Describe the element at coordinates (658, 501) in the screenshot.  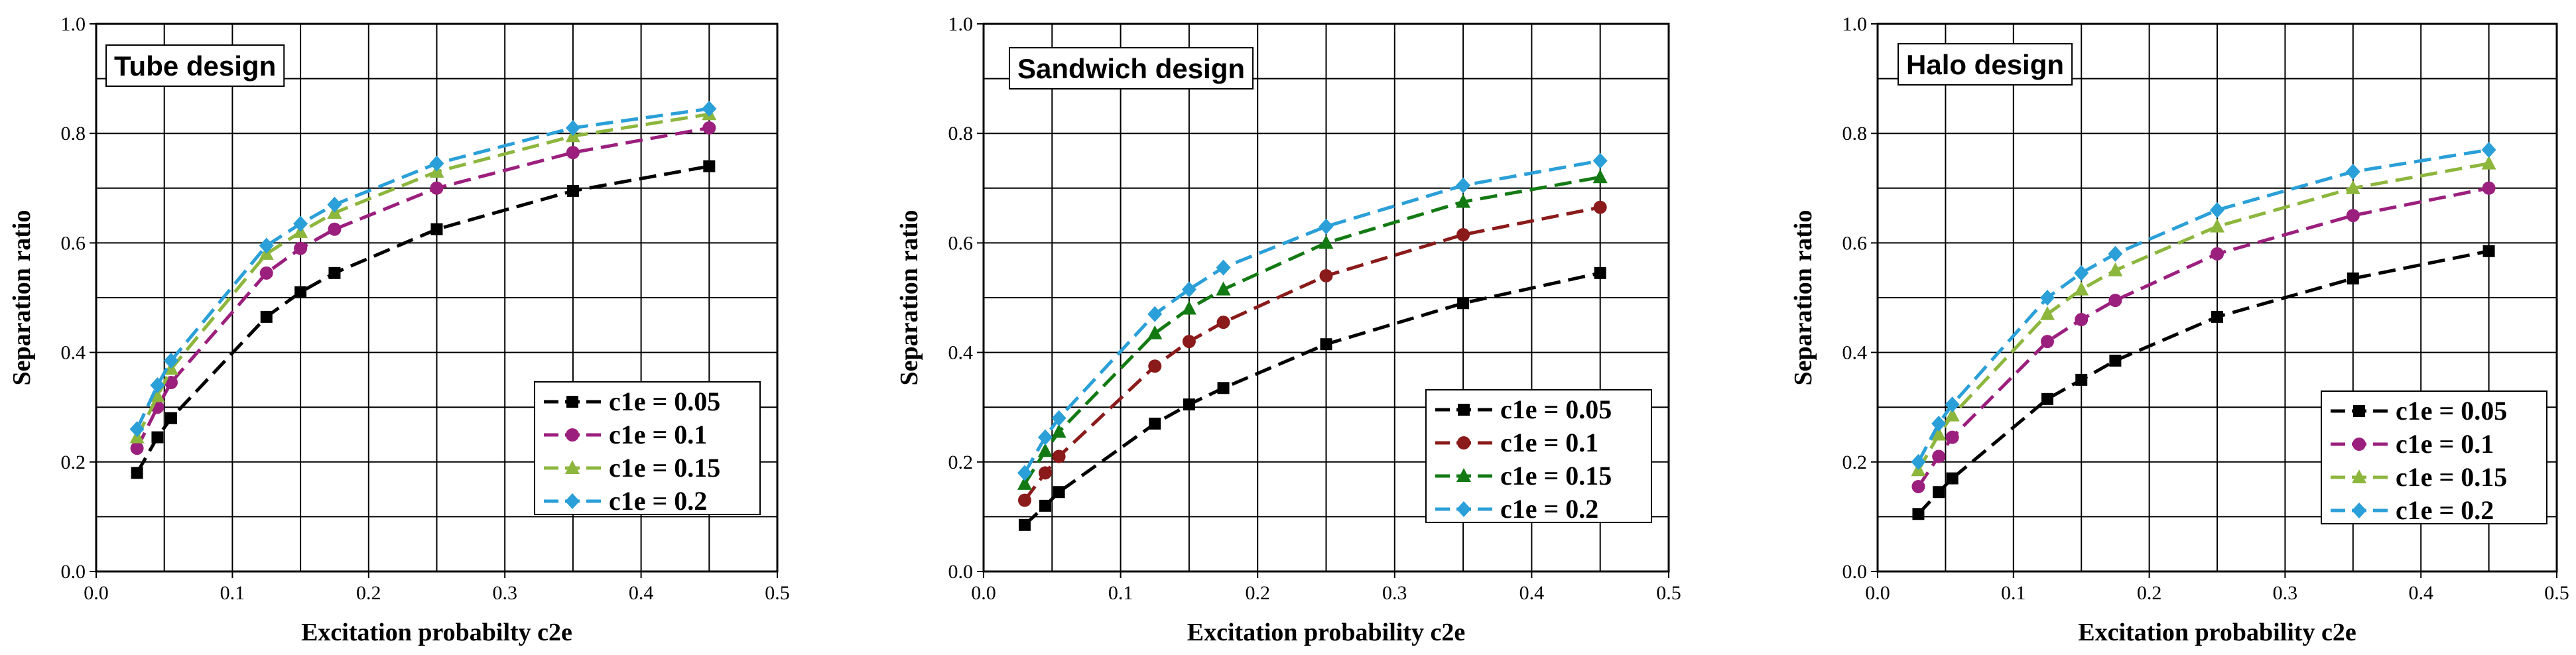
I see `legend-label-4: c1e = 0.2` at that location.